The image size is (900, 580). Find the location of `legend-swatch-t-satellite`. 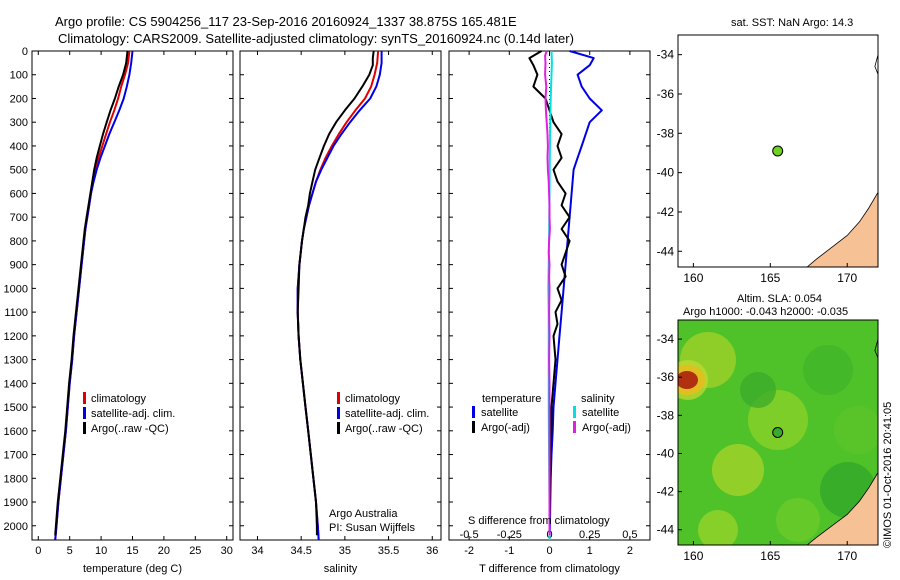

legend-swatch-t-satellite is located at coordinates (473, 412).